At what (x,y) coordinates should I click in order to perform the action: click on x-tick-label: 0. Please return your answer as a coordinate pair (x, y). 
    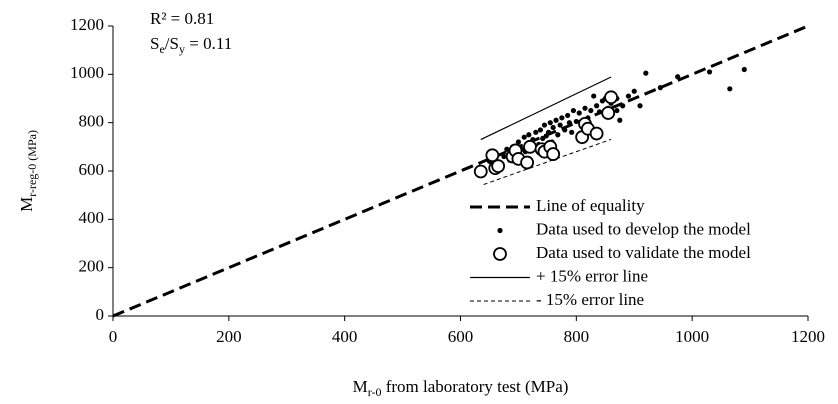
    Looking at the image, I should click on (113, 336).